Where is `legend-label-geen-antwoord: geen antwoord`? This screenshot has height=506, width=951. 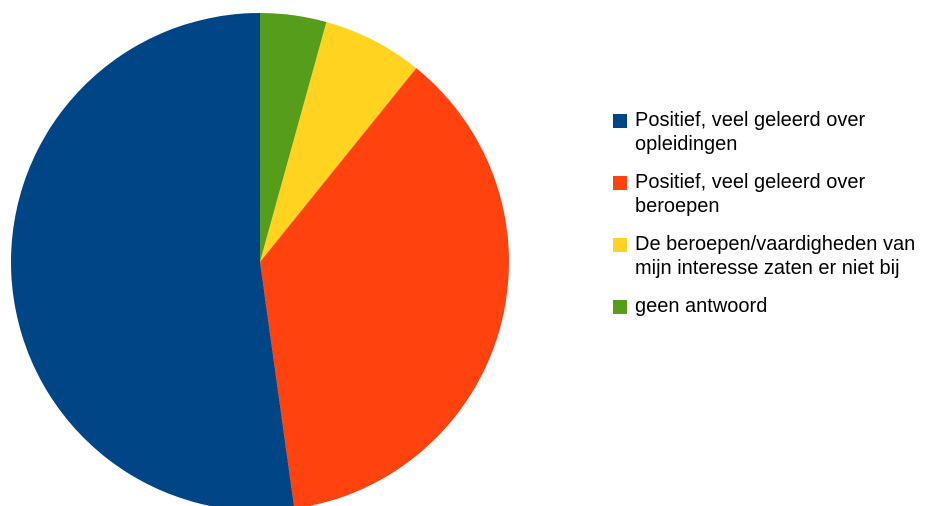
legend-label-geen-antwoord: geen antwoord is located at coordinates (701, 306).